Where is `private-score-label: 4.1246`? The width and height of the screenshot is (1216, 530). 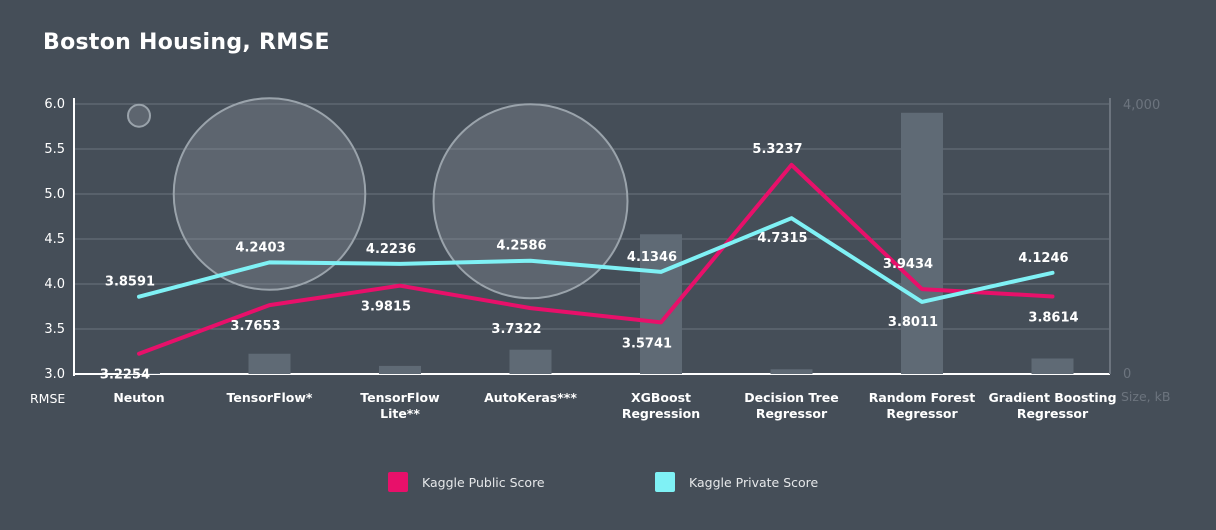 private-score-label: 4.1246 is located at coordinates (1043, 258).